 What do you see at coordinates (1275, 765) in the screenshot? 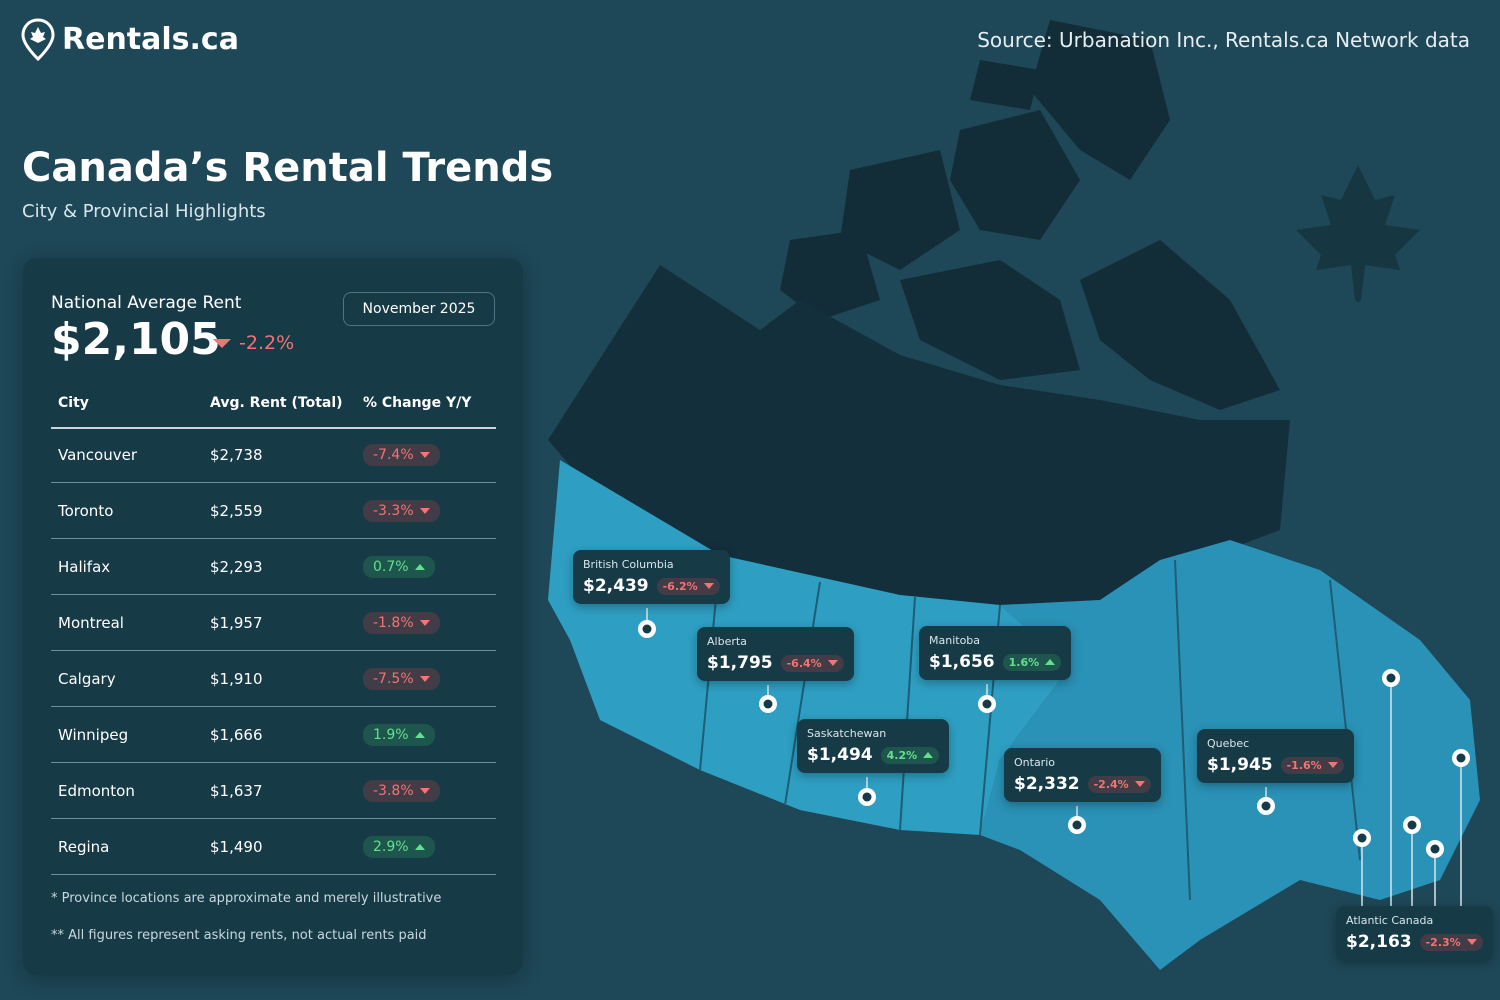
I see `region-rent-row: $1,945 -1.6%` at bounding box center [1275, 765].